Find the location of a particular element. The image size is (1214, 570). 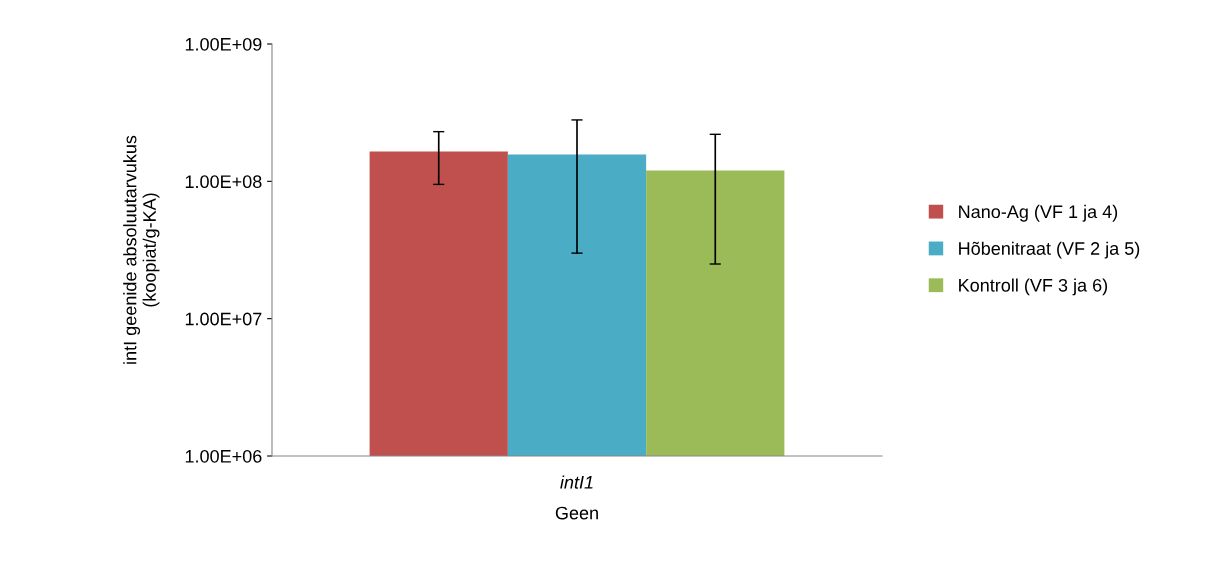

y-tick-label: 1.00E+08 is located at coordinates (223, 182).